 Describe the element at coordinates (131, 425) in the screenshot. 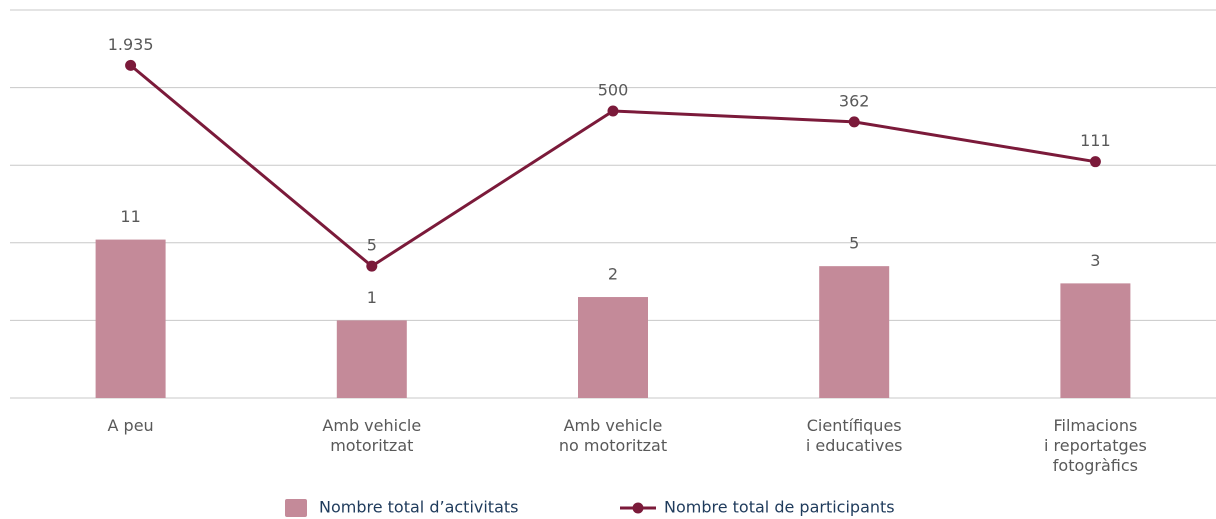

I see `x-tick-label: A peu` at that location.